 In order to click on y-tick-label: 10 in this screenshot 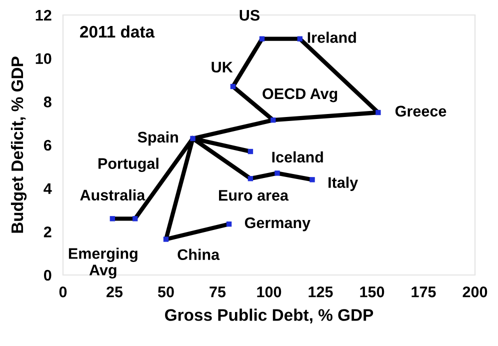, I will do `click(44, 58)`.